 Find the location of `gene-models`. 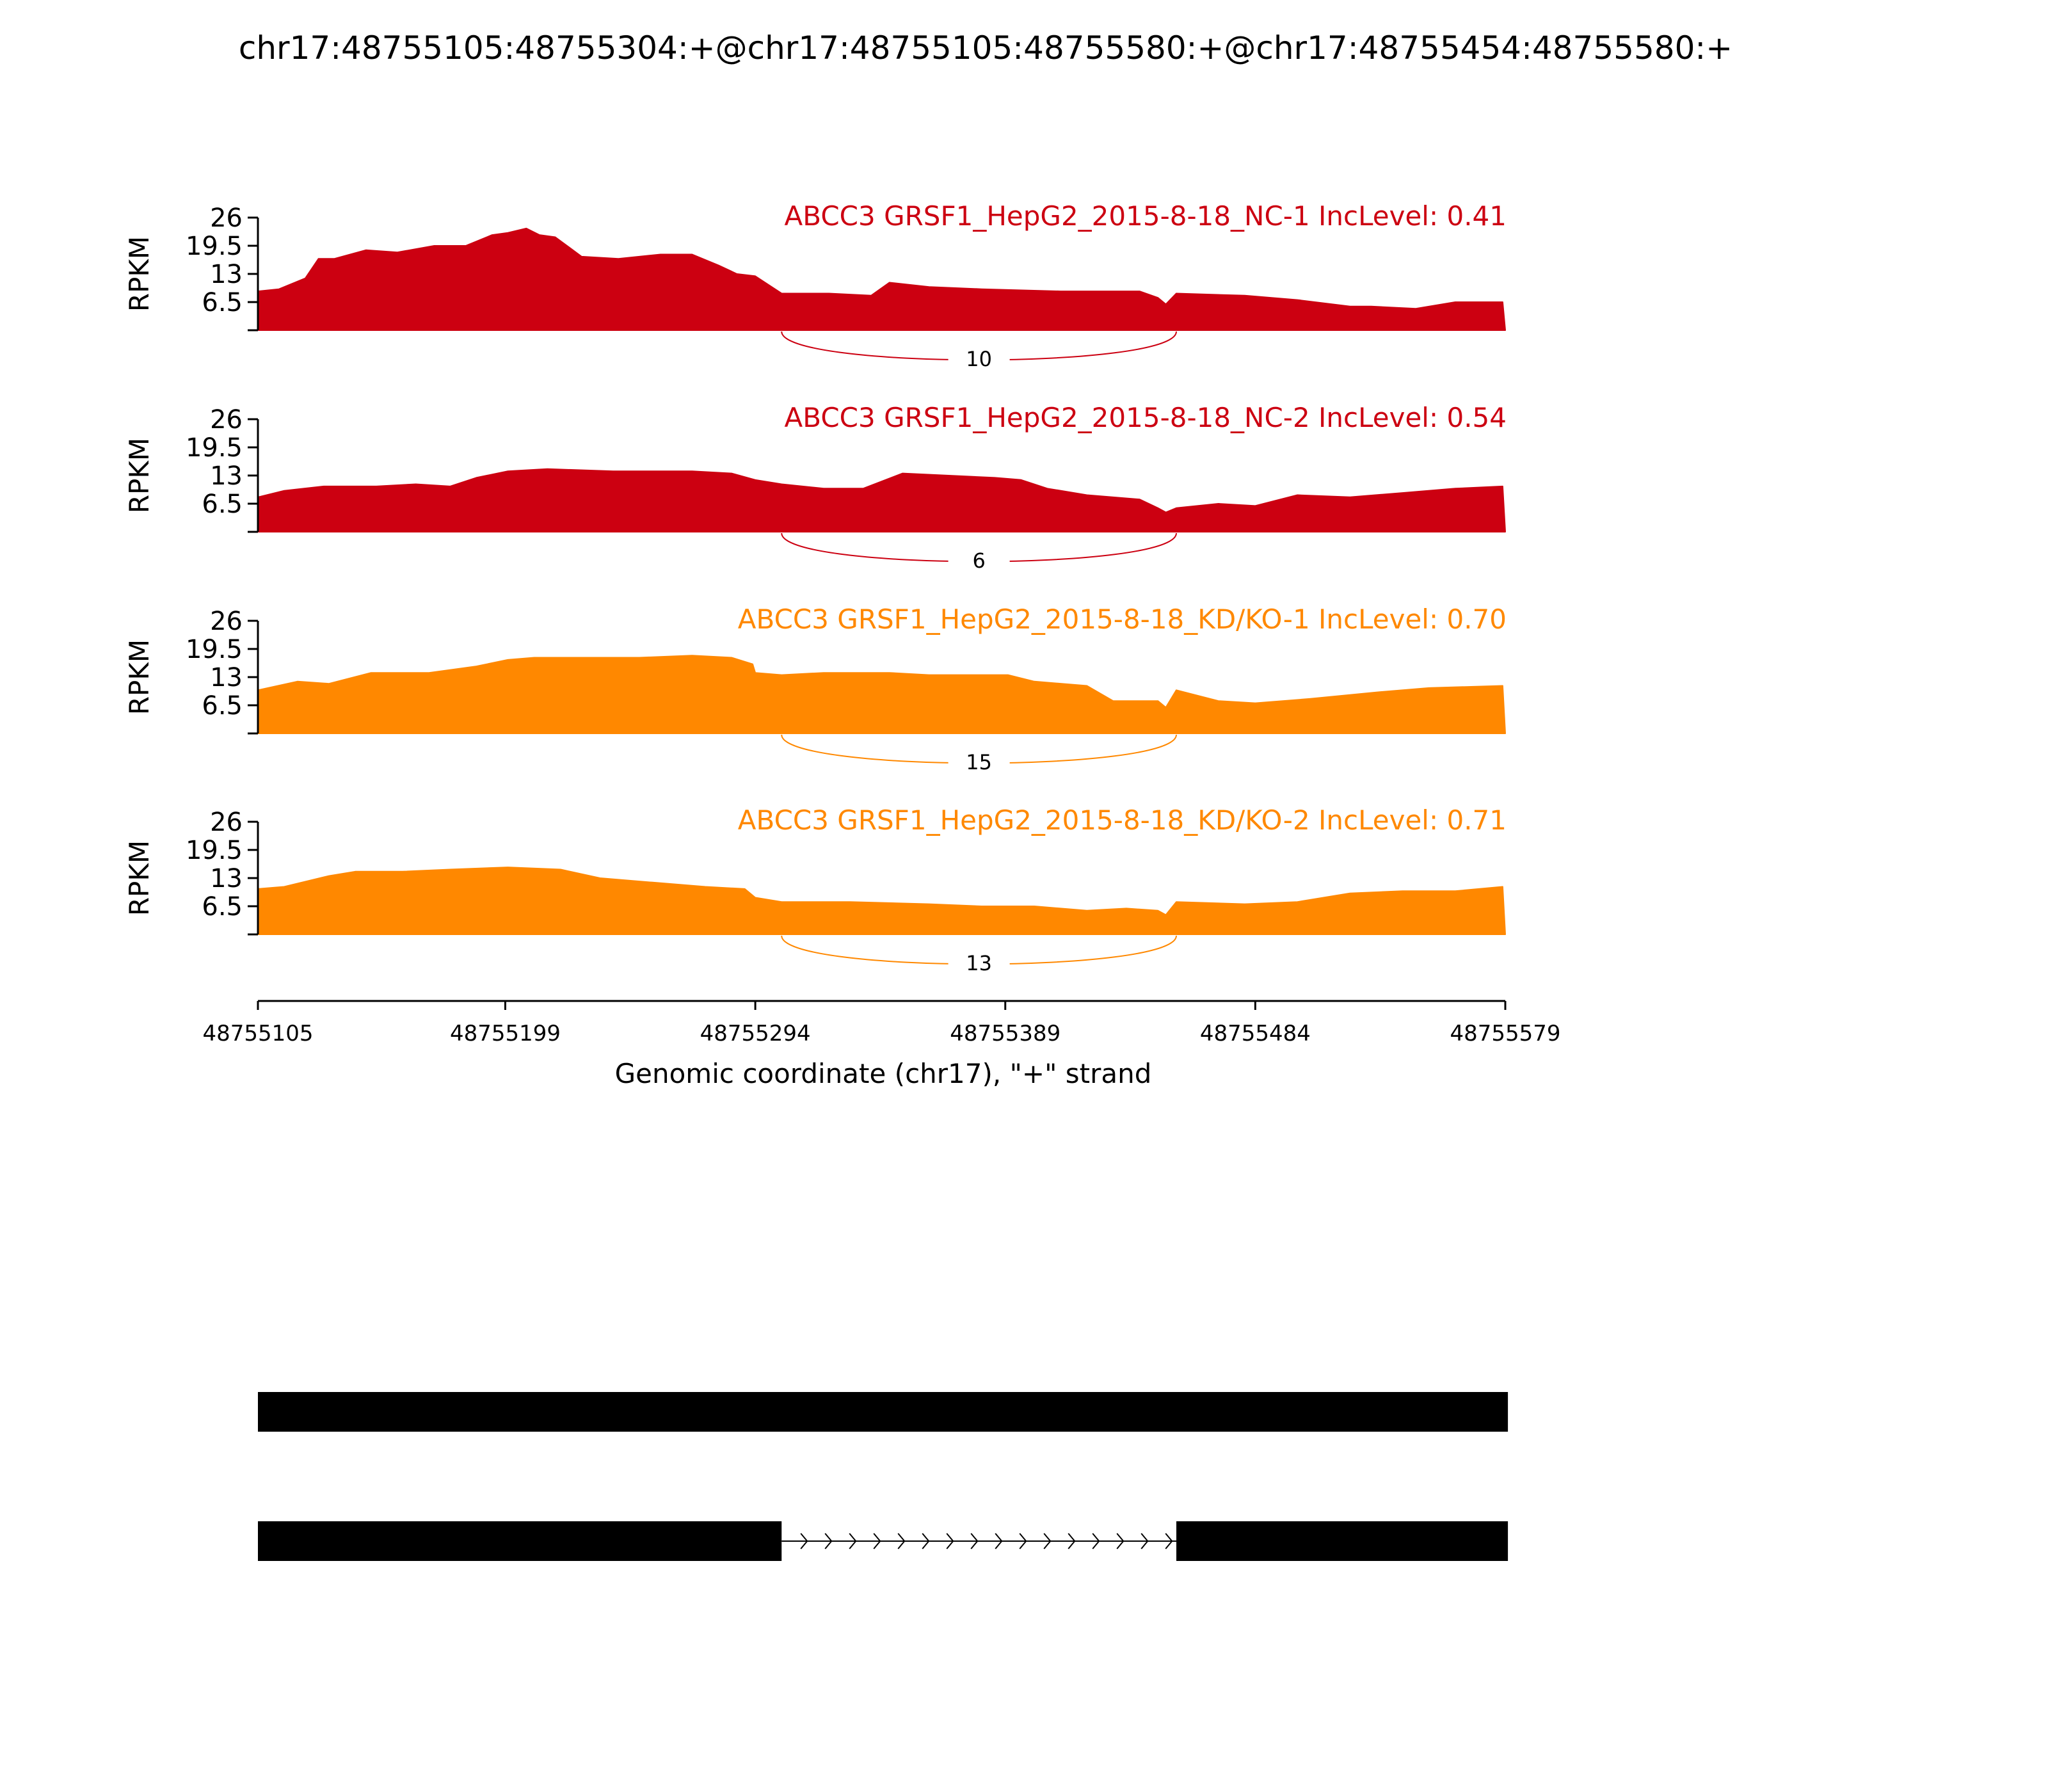

gene-models is located at coordinates (883, 1476).